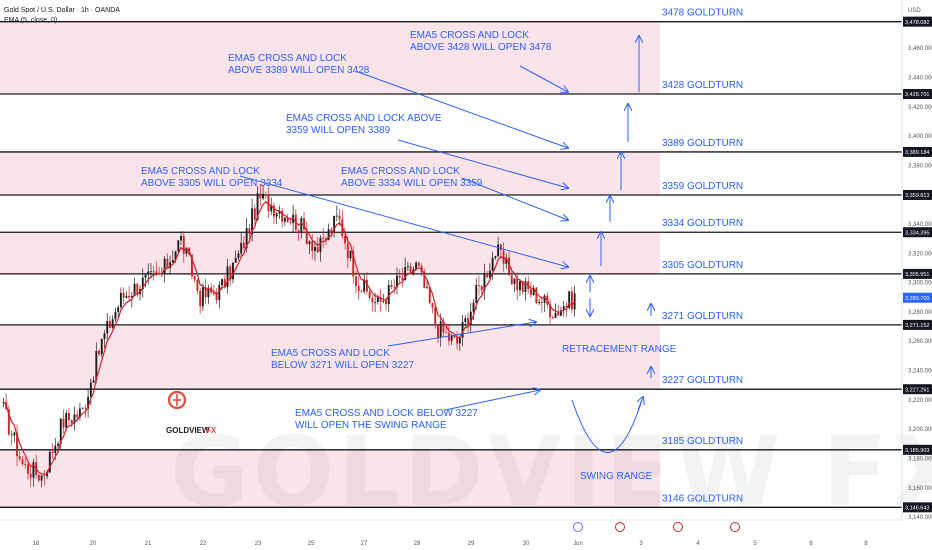 This screenshot has width=932, height=550. What do you see at coordinates (917, 153) in the screenshot?
I see `level-price-badge-text: 3,389.184` at bounding box center [917, 153].